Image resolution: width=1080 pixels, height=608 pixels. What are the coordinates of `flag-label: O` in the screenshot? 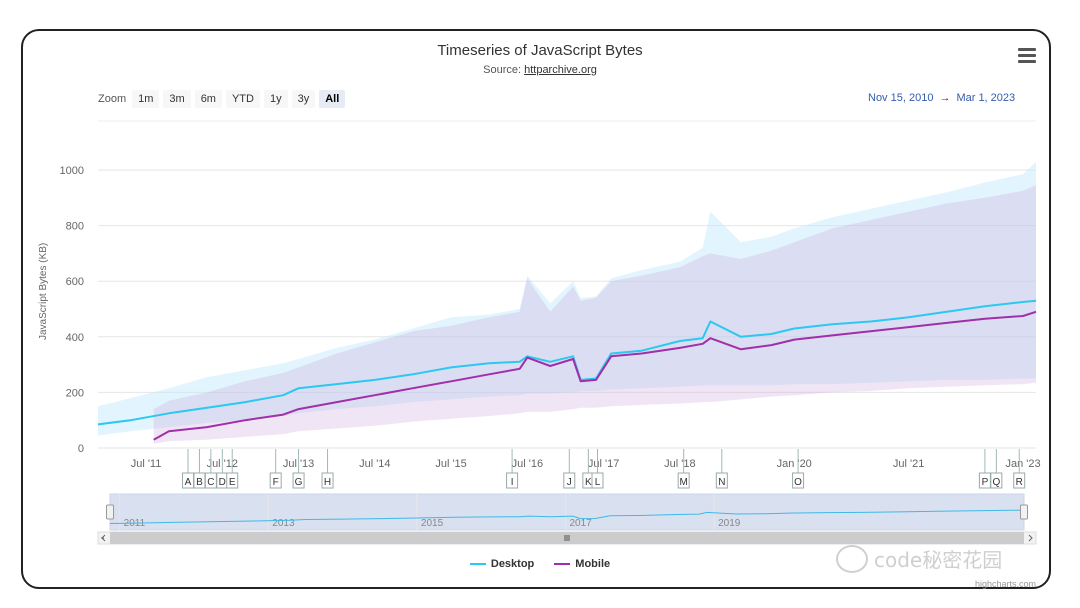 It's located at (798, 482).